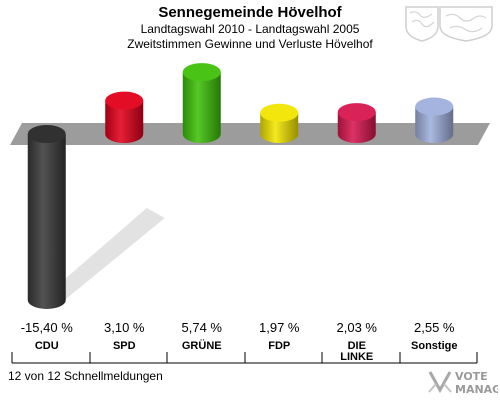 Image resolution: width=500 pixels, height=400 pixels. Describe the element at coordinates (201, 103) in the screenshot. I see `bar-grüne` at that location.